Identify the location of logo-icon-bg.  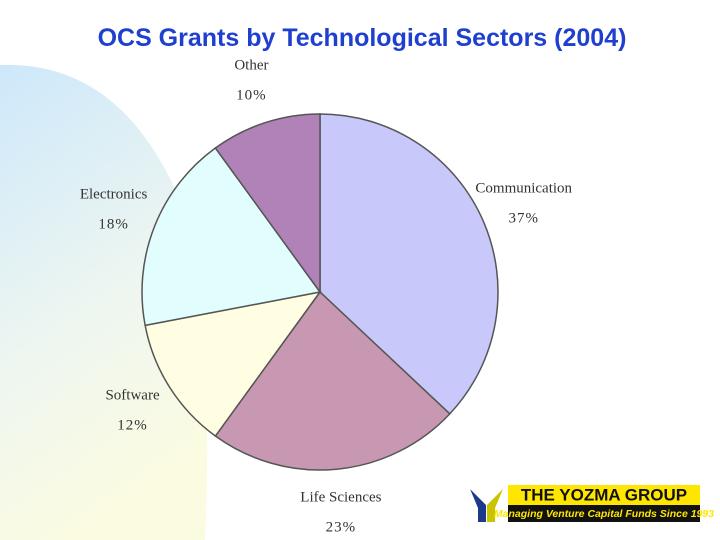
(486, 504).